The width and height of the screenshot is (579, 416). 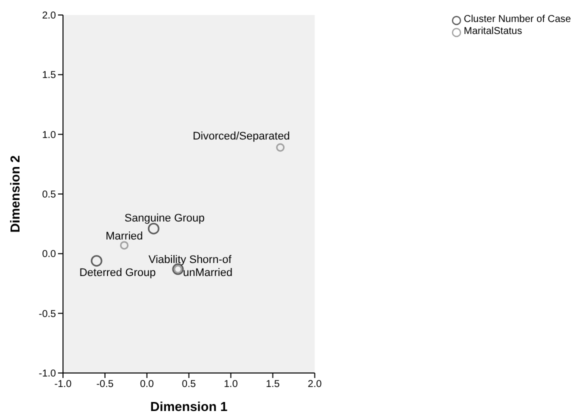 What do you see at coordinates (147, 384) in the screenshot?
I see `x-tick-label: 0.0` at bounding box center [147, 384].